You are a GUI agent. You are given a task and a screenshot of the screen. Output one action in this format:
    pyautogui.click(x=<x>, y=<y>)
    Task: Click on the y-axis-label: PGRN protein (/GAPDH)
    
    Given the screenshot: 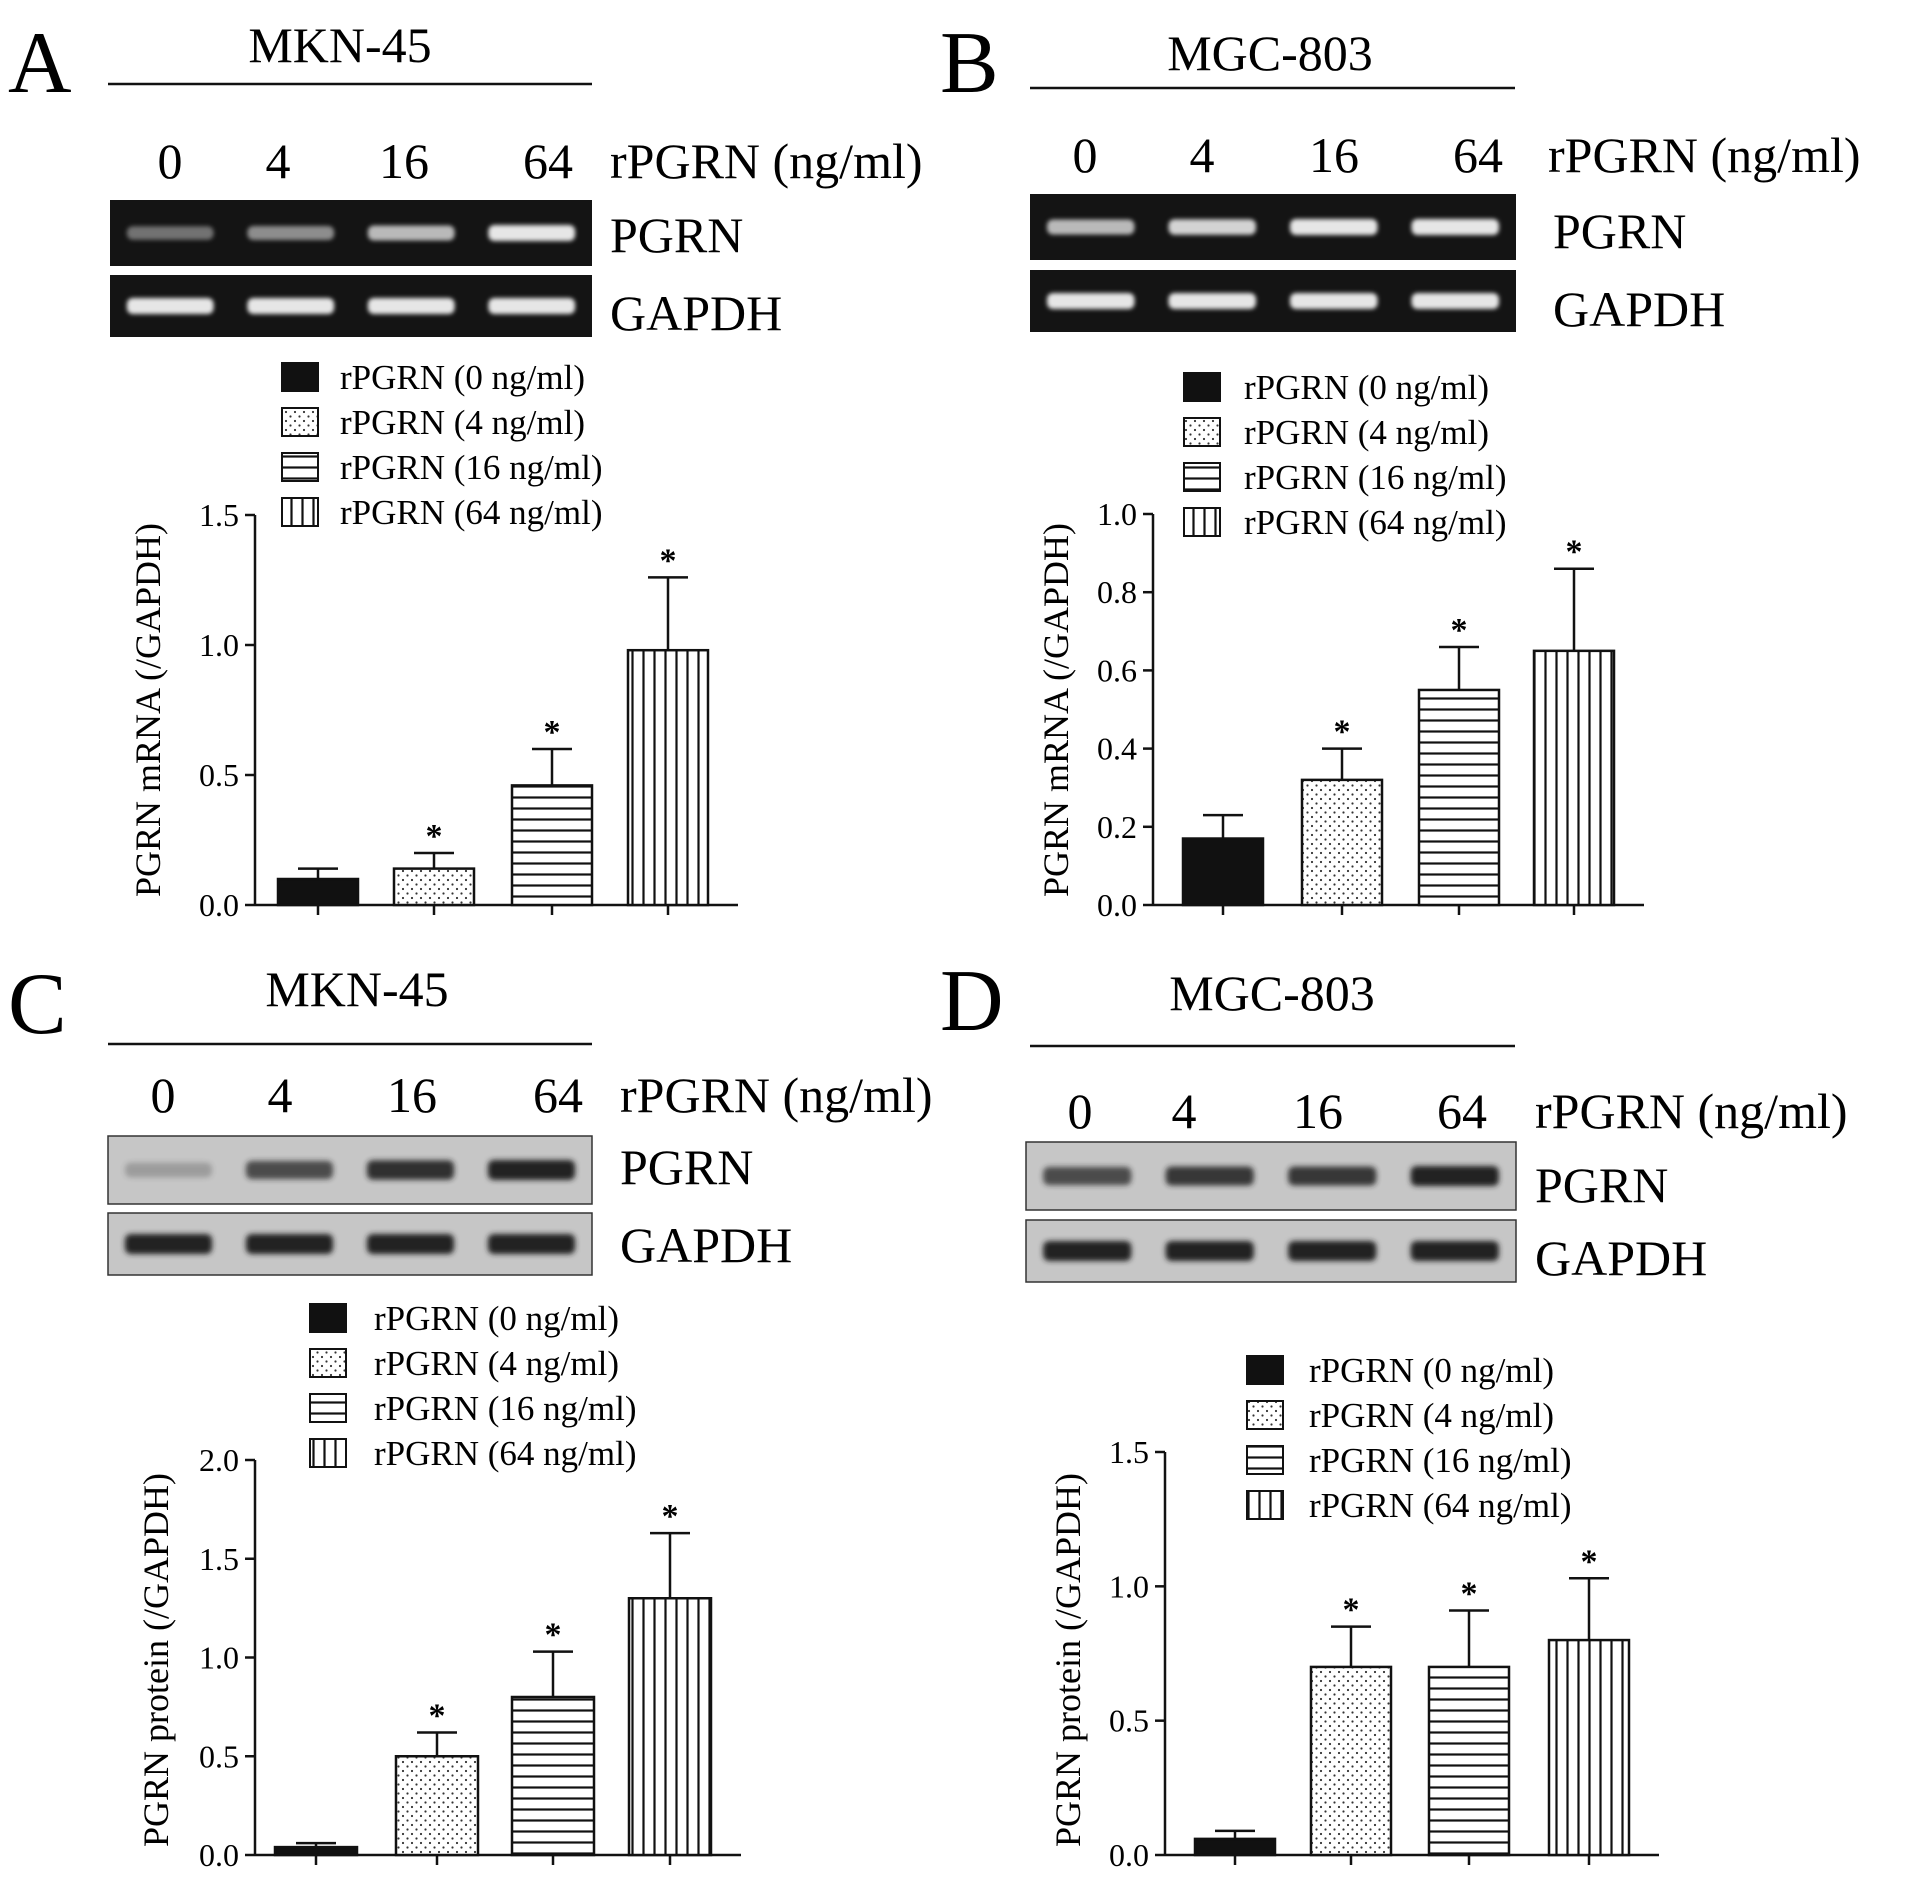 What is the action you would take?
    pyautogui.click(x=1068, y=1660)
    